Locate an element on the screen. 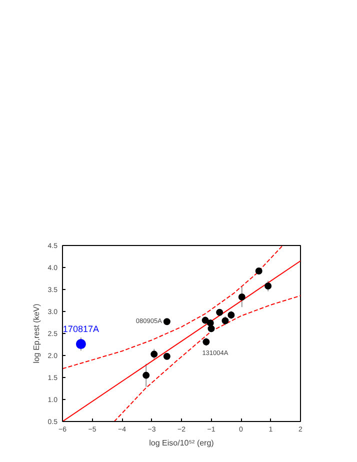  x-axis-title: log Eiso/10⁵² (erg) is located at coordinates (181, 443).